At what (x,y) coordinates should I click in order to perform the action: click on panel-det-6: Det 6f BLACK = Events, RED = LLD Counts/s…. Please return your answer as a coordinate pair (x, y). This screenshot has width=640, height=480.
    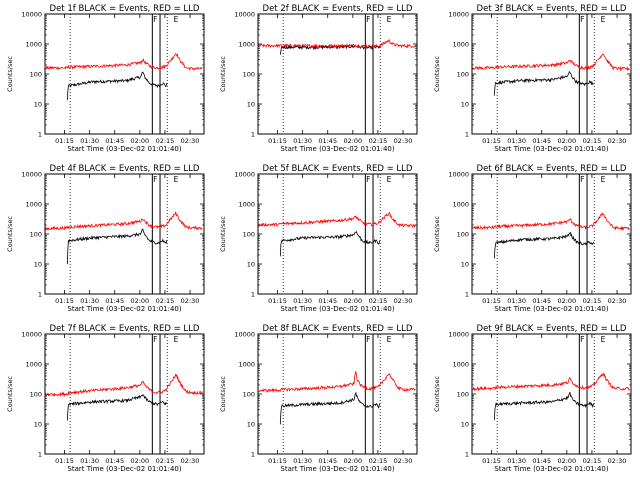
    Looking at the image, I should click on (532, 238).